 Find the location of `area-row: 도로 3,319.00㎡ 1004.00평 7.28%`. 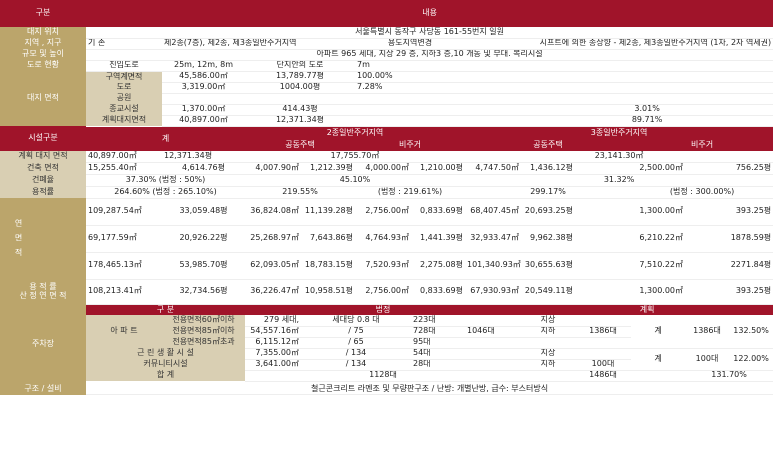

area-row: 도로 3,319.00㎡ 1004.00평 7.28% is located at coordinates (386, 88).